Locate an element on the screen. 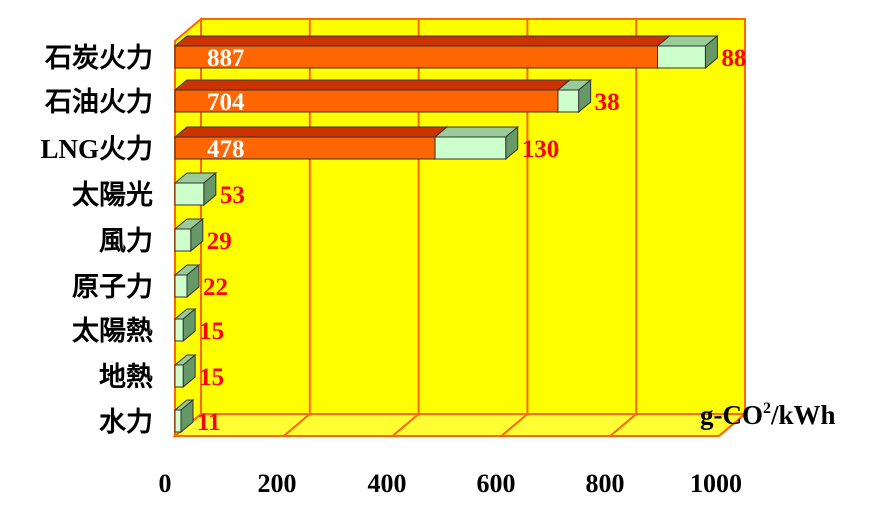  data-label-other-5: 22 is located at coordinates (215, 287).